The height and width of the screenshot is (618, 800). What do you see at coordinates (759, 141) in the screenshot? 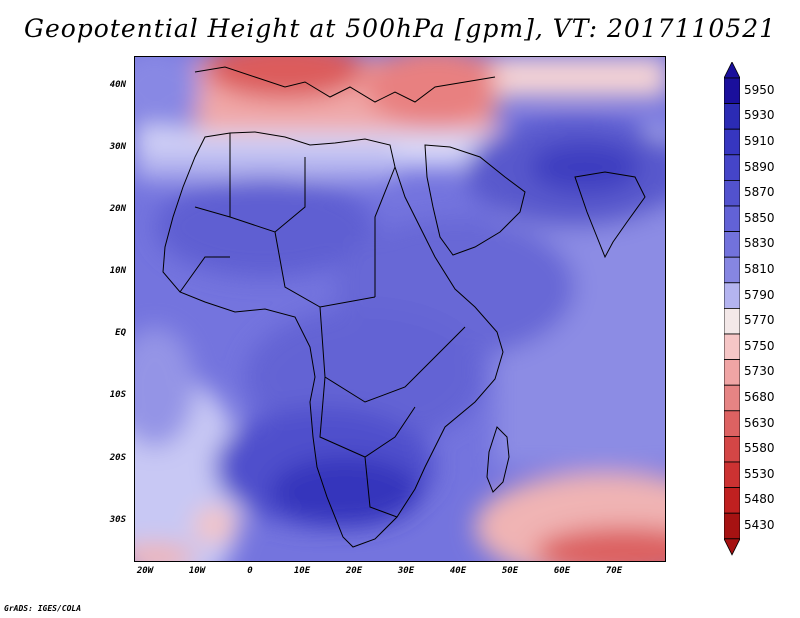
I see `colorbar-label-5910: 5910` at bounding box center [759, 141].